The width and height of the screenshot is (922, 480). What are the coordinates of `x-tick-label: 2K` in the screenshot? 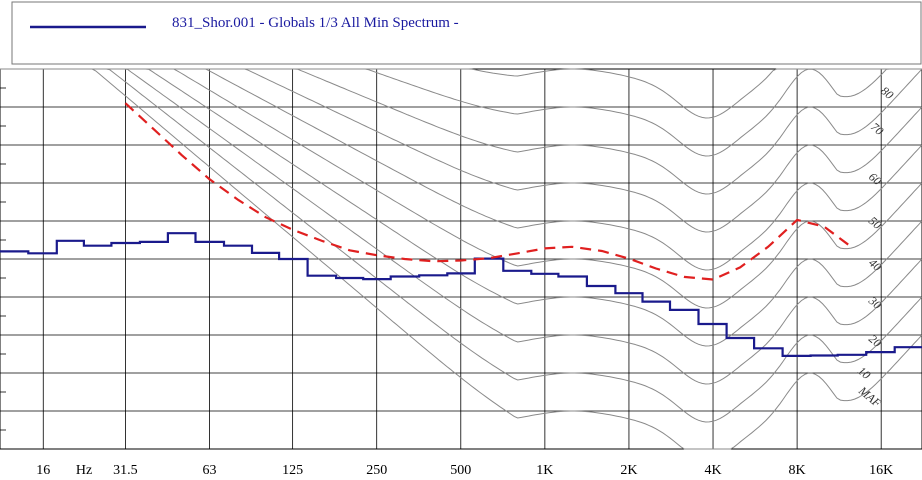 It's located at (628, 470).